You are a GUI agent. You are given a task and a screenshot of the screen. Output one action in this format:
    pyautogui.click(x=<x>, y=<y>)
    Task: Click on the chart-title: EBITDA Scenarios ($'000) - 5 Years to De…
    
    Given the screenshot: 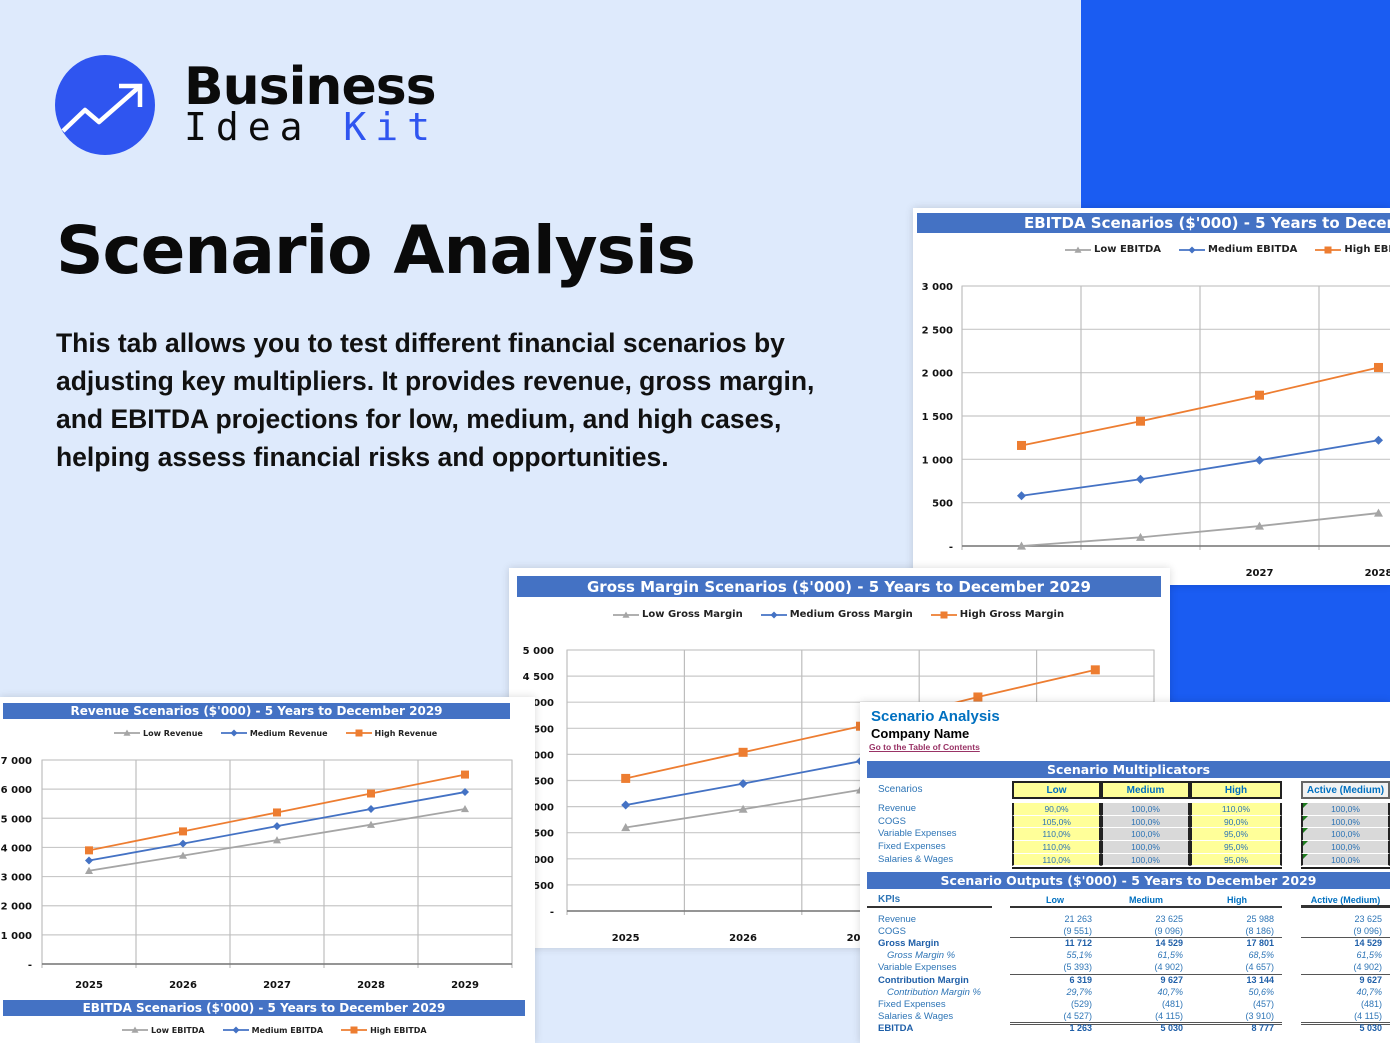 What is the action you would take?
    pyautogui.click(x=264, y=1008)
    